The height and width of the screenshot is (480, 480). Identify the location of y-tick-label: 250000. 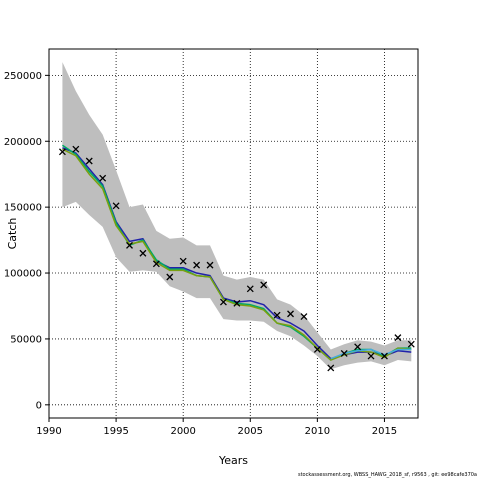
(23, 76).